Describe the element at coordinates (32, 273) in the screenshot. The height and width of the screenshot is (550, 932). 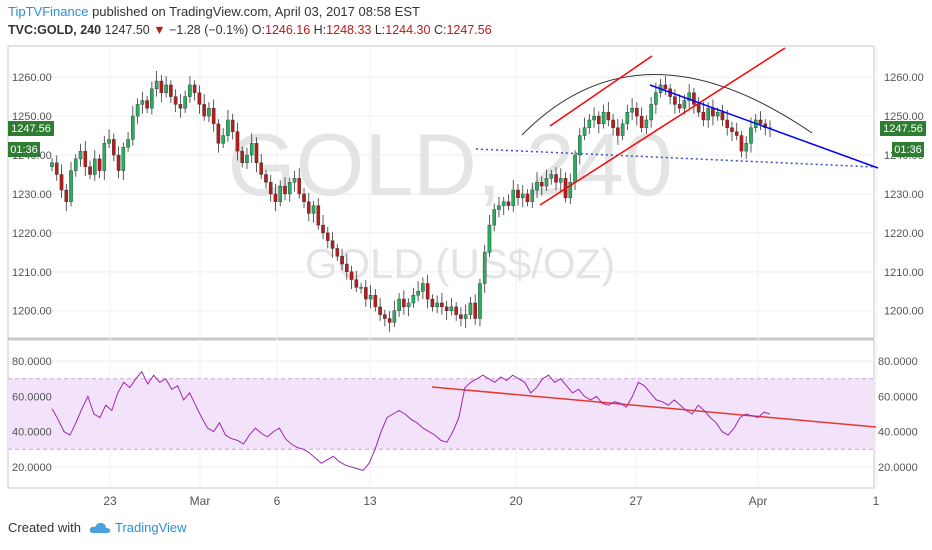
I see `price-tick-label-left: 1210.00` at that location.